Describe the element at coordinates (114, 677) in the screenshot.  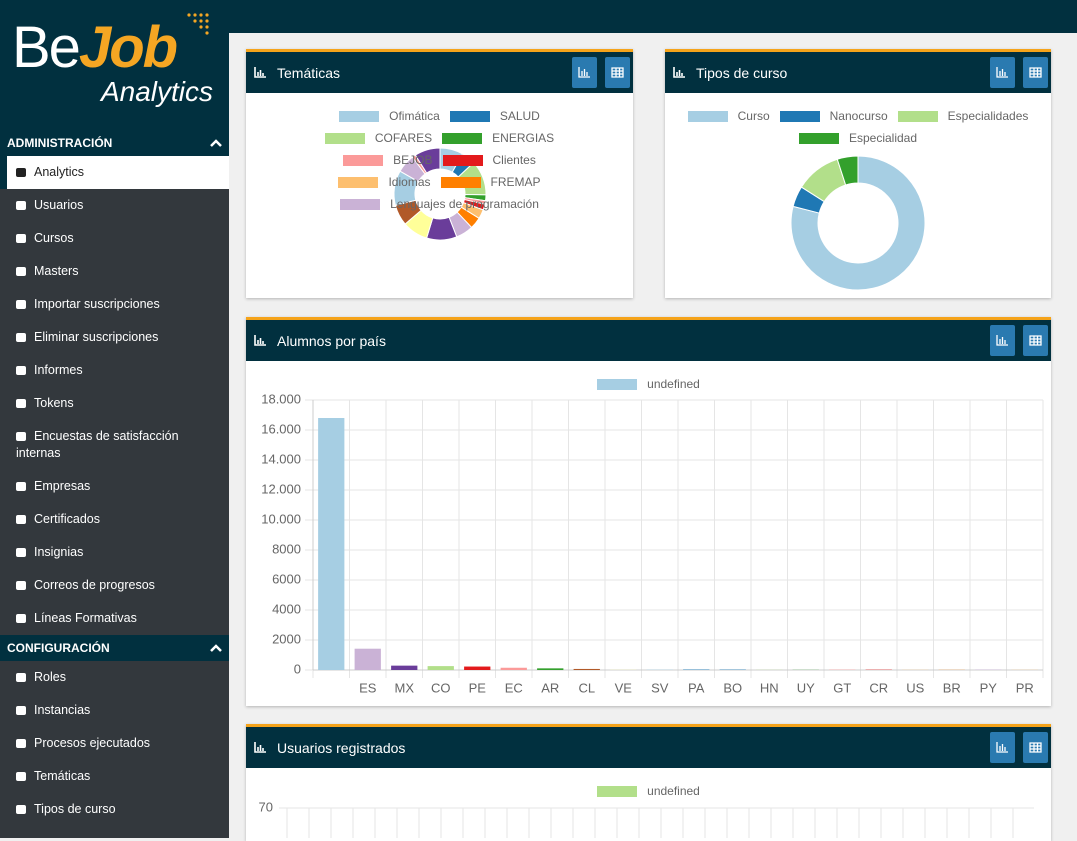
I see `nav-item: Roles` at that location.